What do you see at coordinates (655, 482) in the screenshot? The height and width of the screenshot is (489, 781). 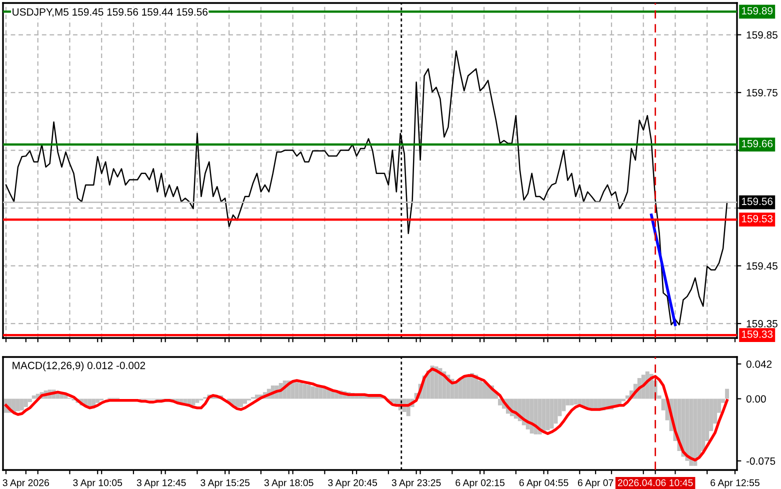 I see `x-tick-label: 2026.04.06 10:45` at bounding box center [655, 482].